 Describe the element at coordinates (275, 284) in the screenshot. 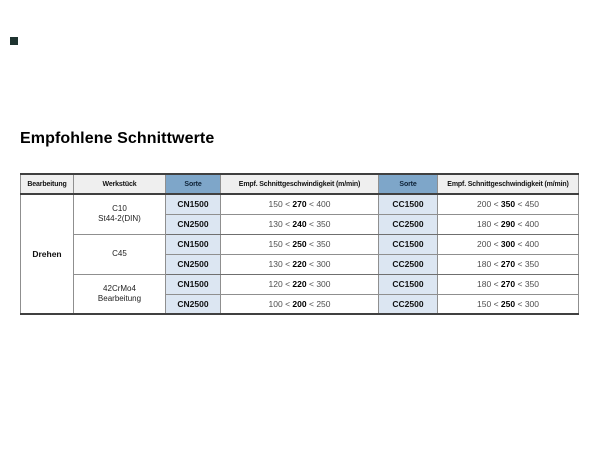

I see `speed-low: 120` at that location.